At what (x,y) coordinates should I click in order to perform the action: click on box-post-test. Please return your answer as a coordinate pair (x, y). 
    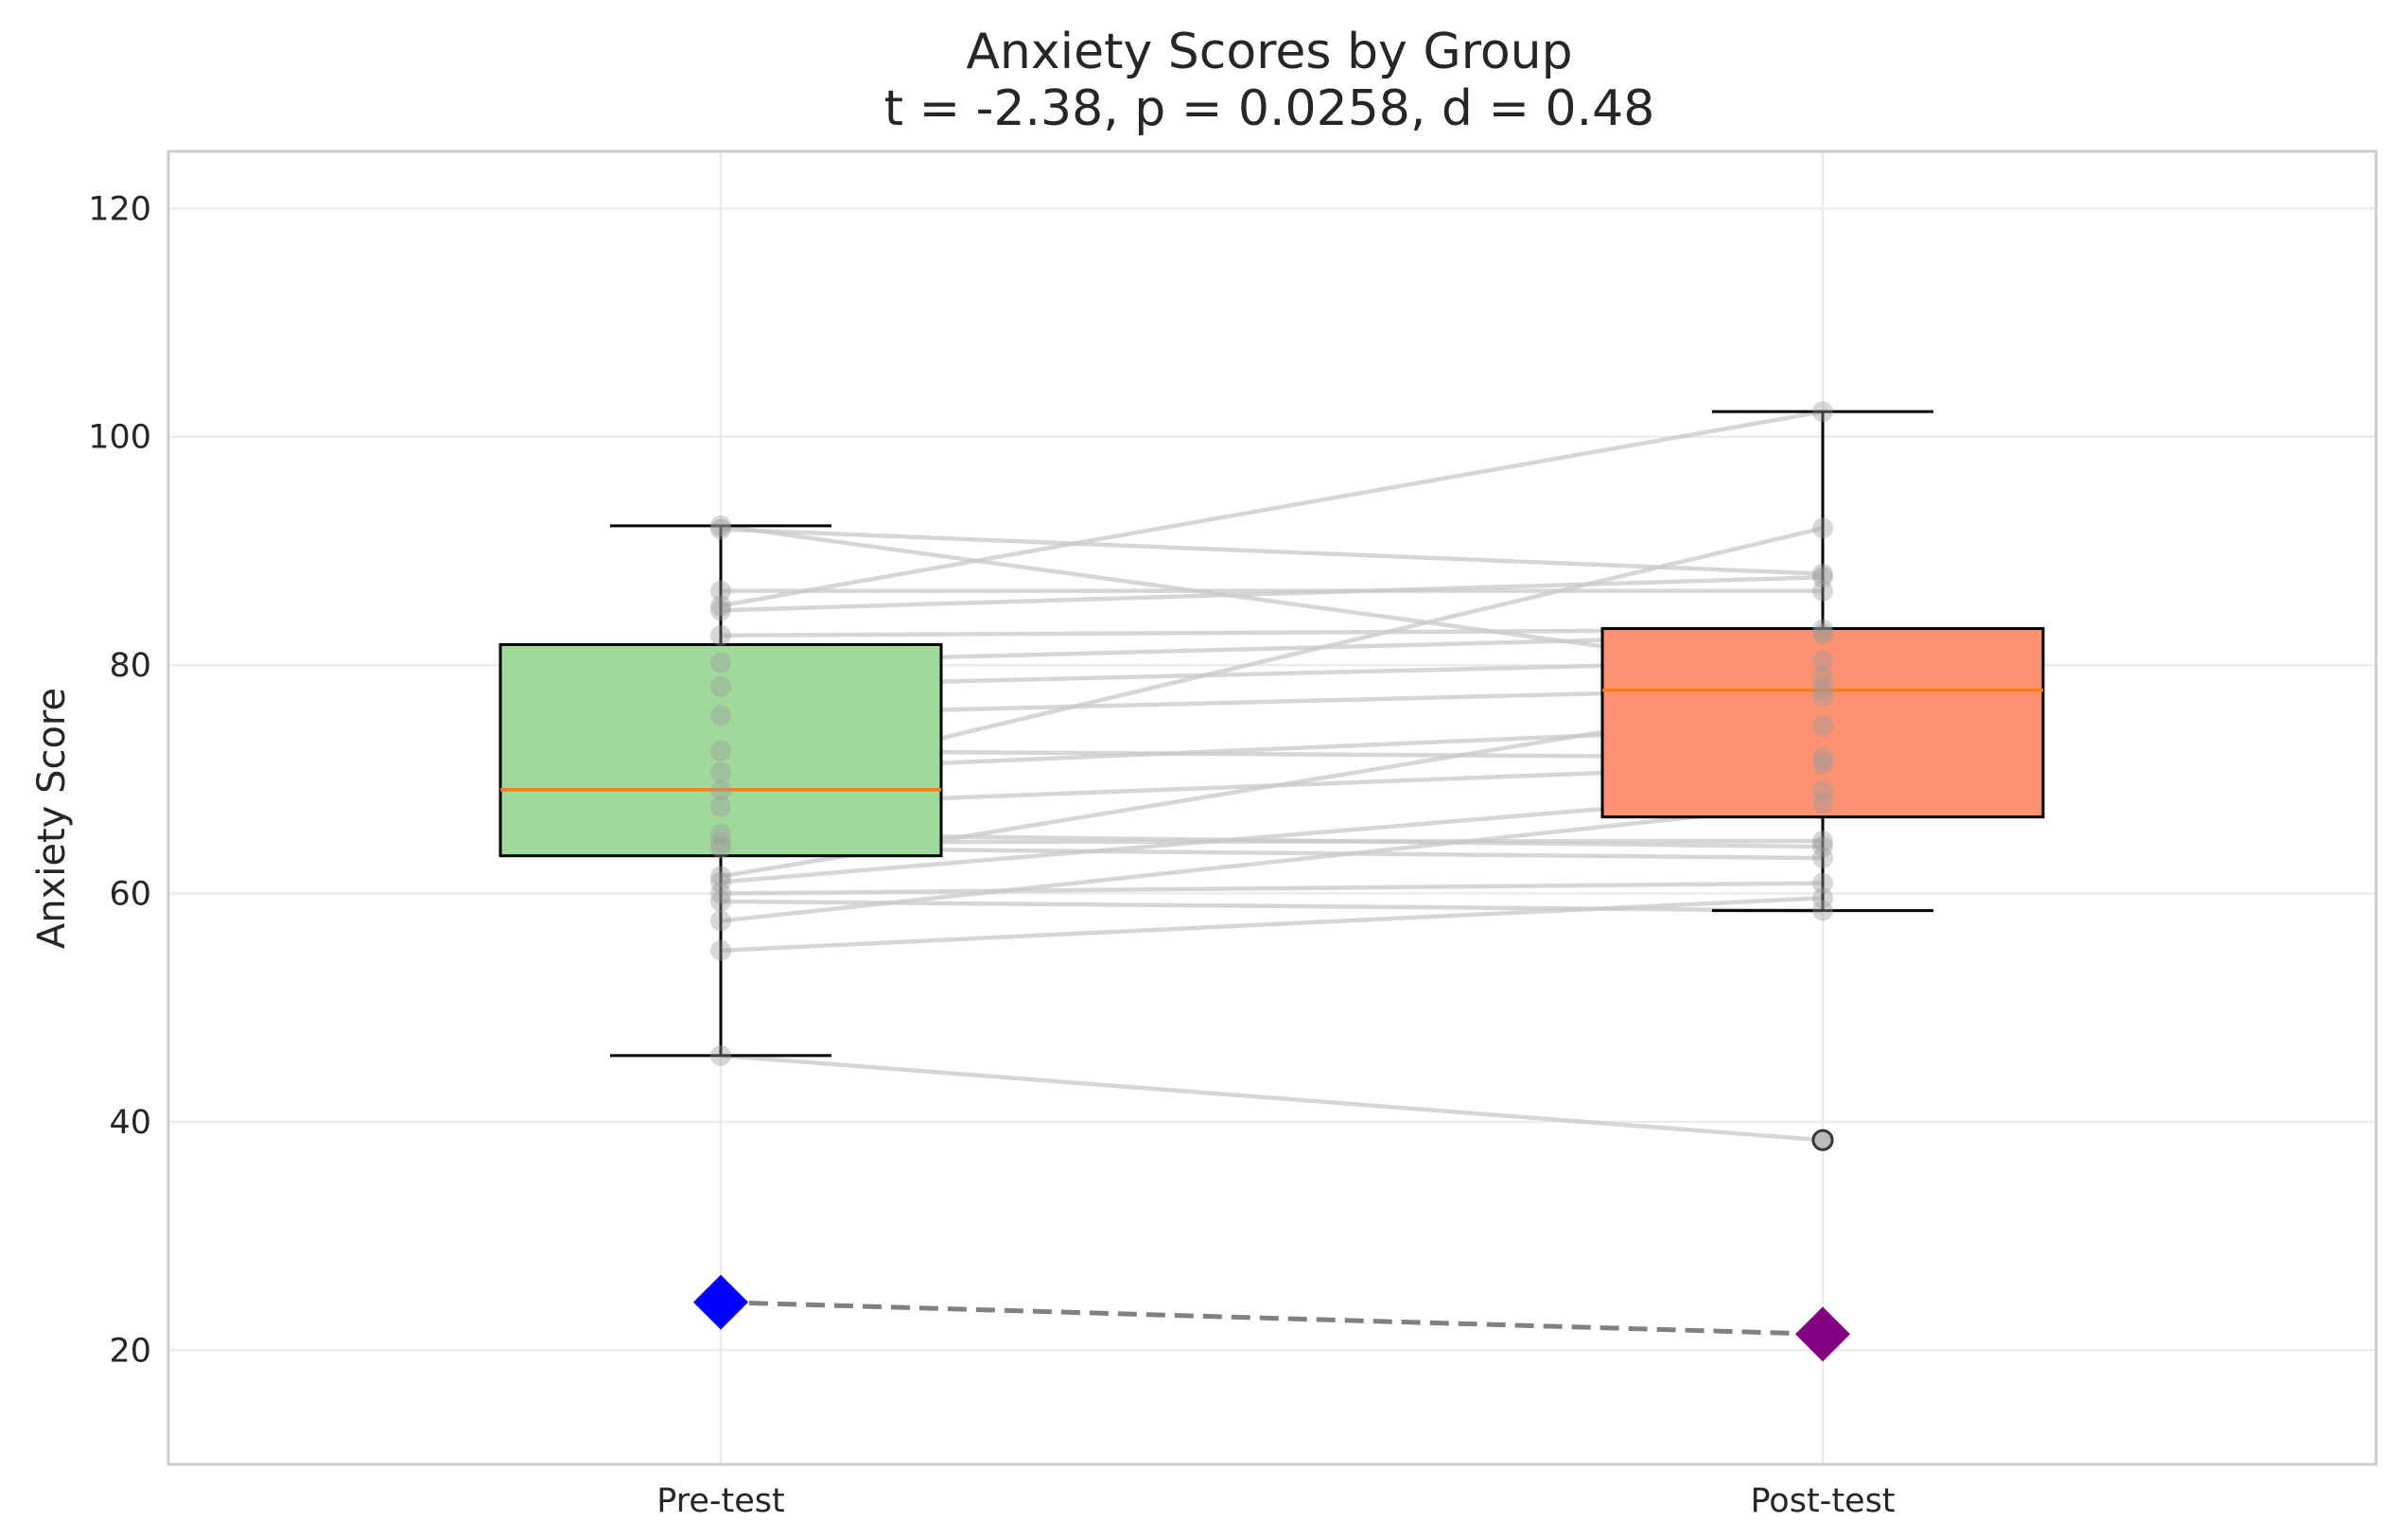
    Looking at the image, I should click on (1822, 723).